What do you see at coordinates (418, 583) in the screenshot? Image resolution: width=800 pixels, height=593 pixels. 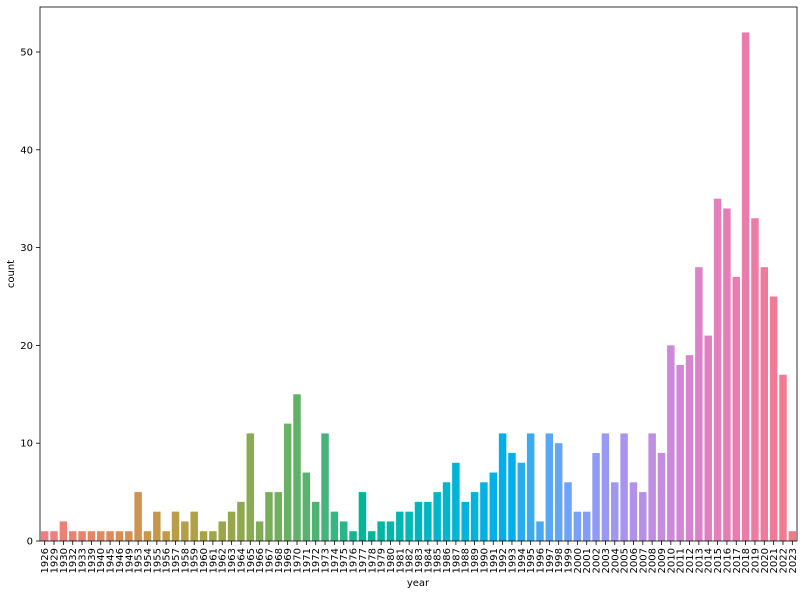 I see `x-axis-label: year` at bounding box center [418, 583].